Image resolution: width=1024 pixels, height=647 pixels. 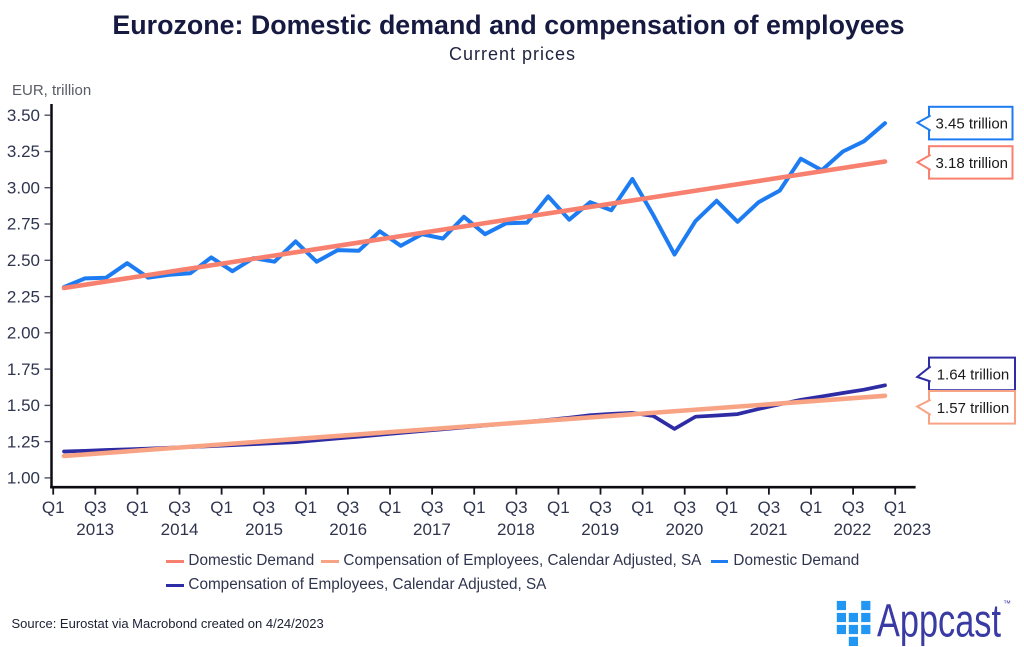 I want to click on svg-text: 3.45 trillion, so click(x=971, y=124).